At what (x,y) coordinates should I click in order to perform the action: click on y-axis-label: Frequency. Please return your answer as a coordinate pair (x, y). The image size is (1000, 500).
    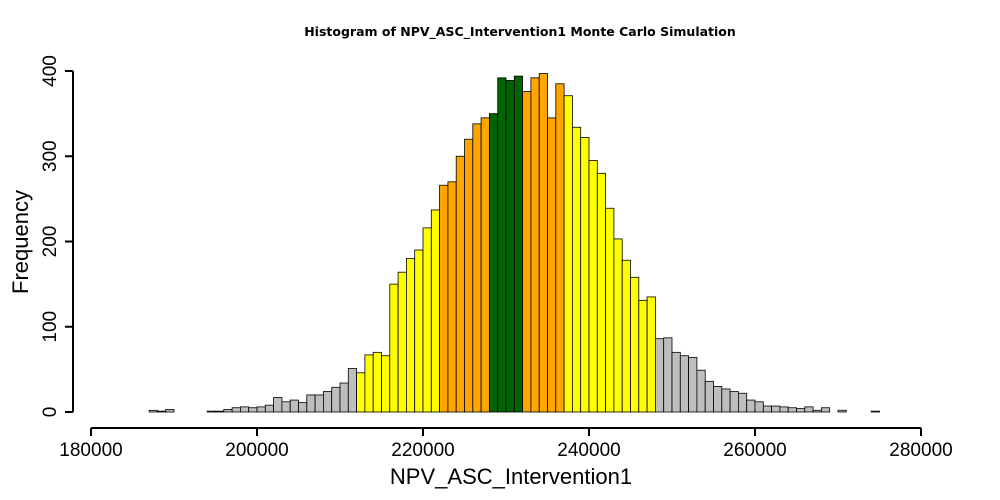
    Looking at the image, I should click on (20, 242).